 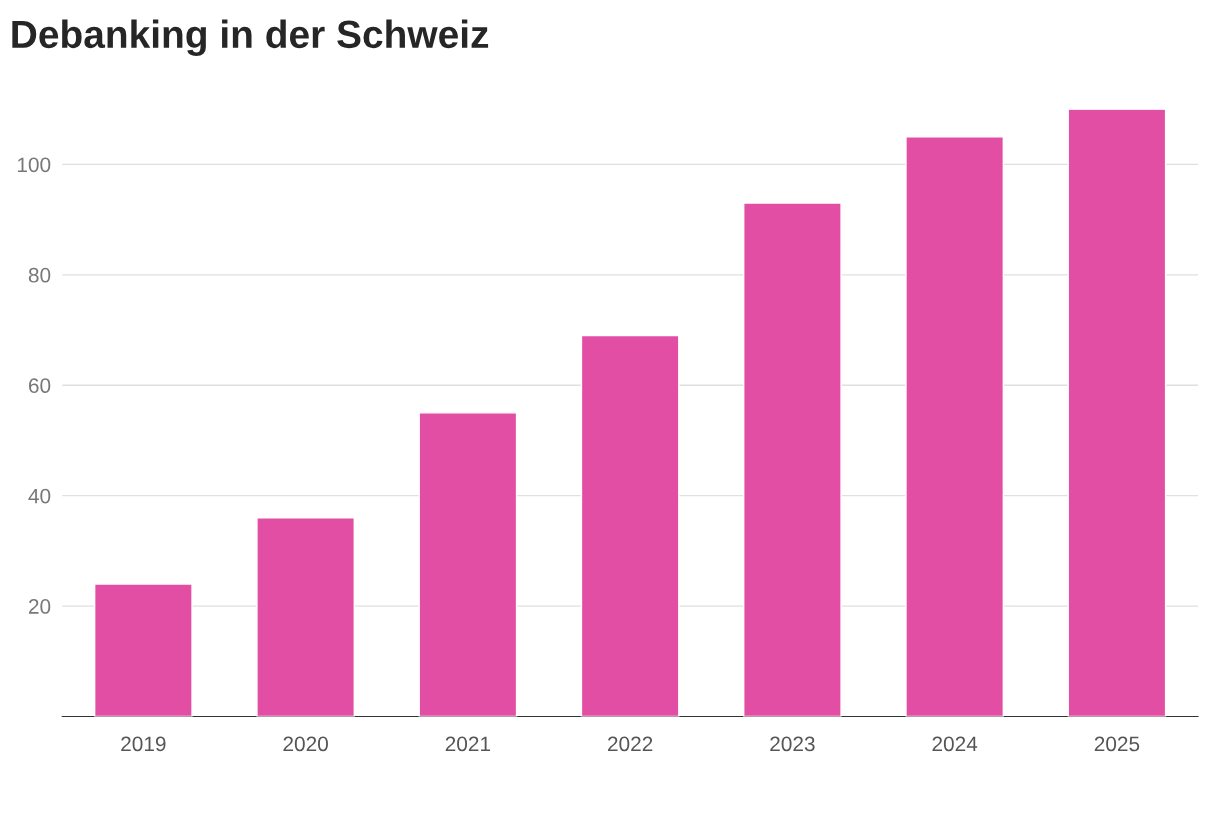 What do you see at coordinates (955, 744) in the screenshot?
I see `x-tick-label: 2024` at bounding box center [955, 744].